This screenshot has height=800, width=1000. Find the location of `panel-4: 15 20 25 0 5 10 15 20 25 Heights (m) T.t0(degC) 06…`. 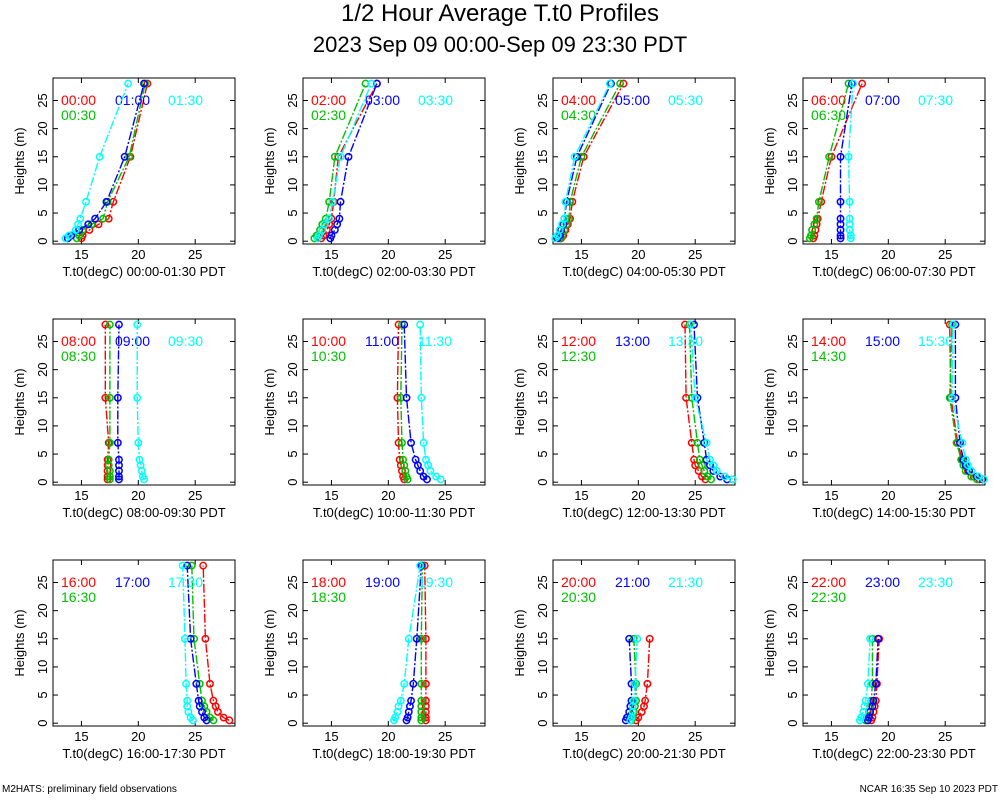

panel-4: 15 20 25 0 5 10 15 20 25 Heights (m) T.t0(degC) 06… is located at coordinates (874, 178).